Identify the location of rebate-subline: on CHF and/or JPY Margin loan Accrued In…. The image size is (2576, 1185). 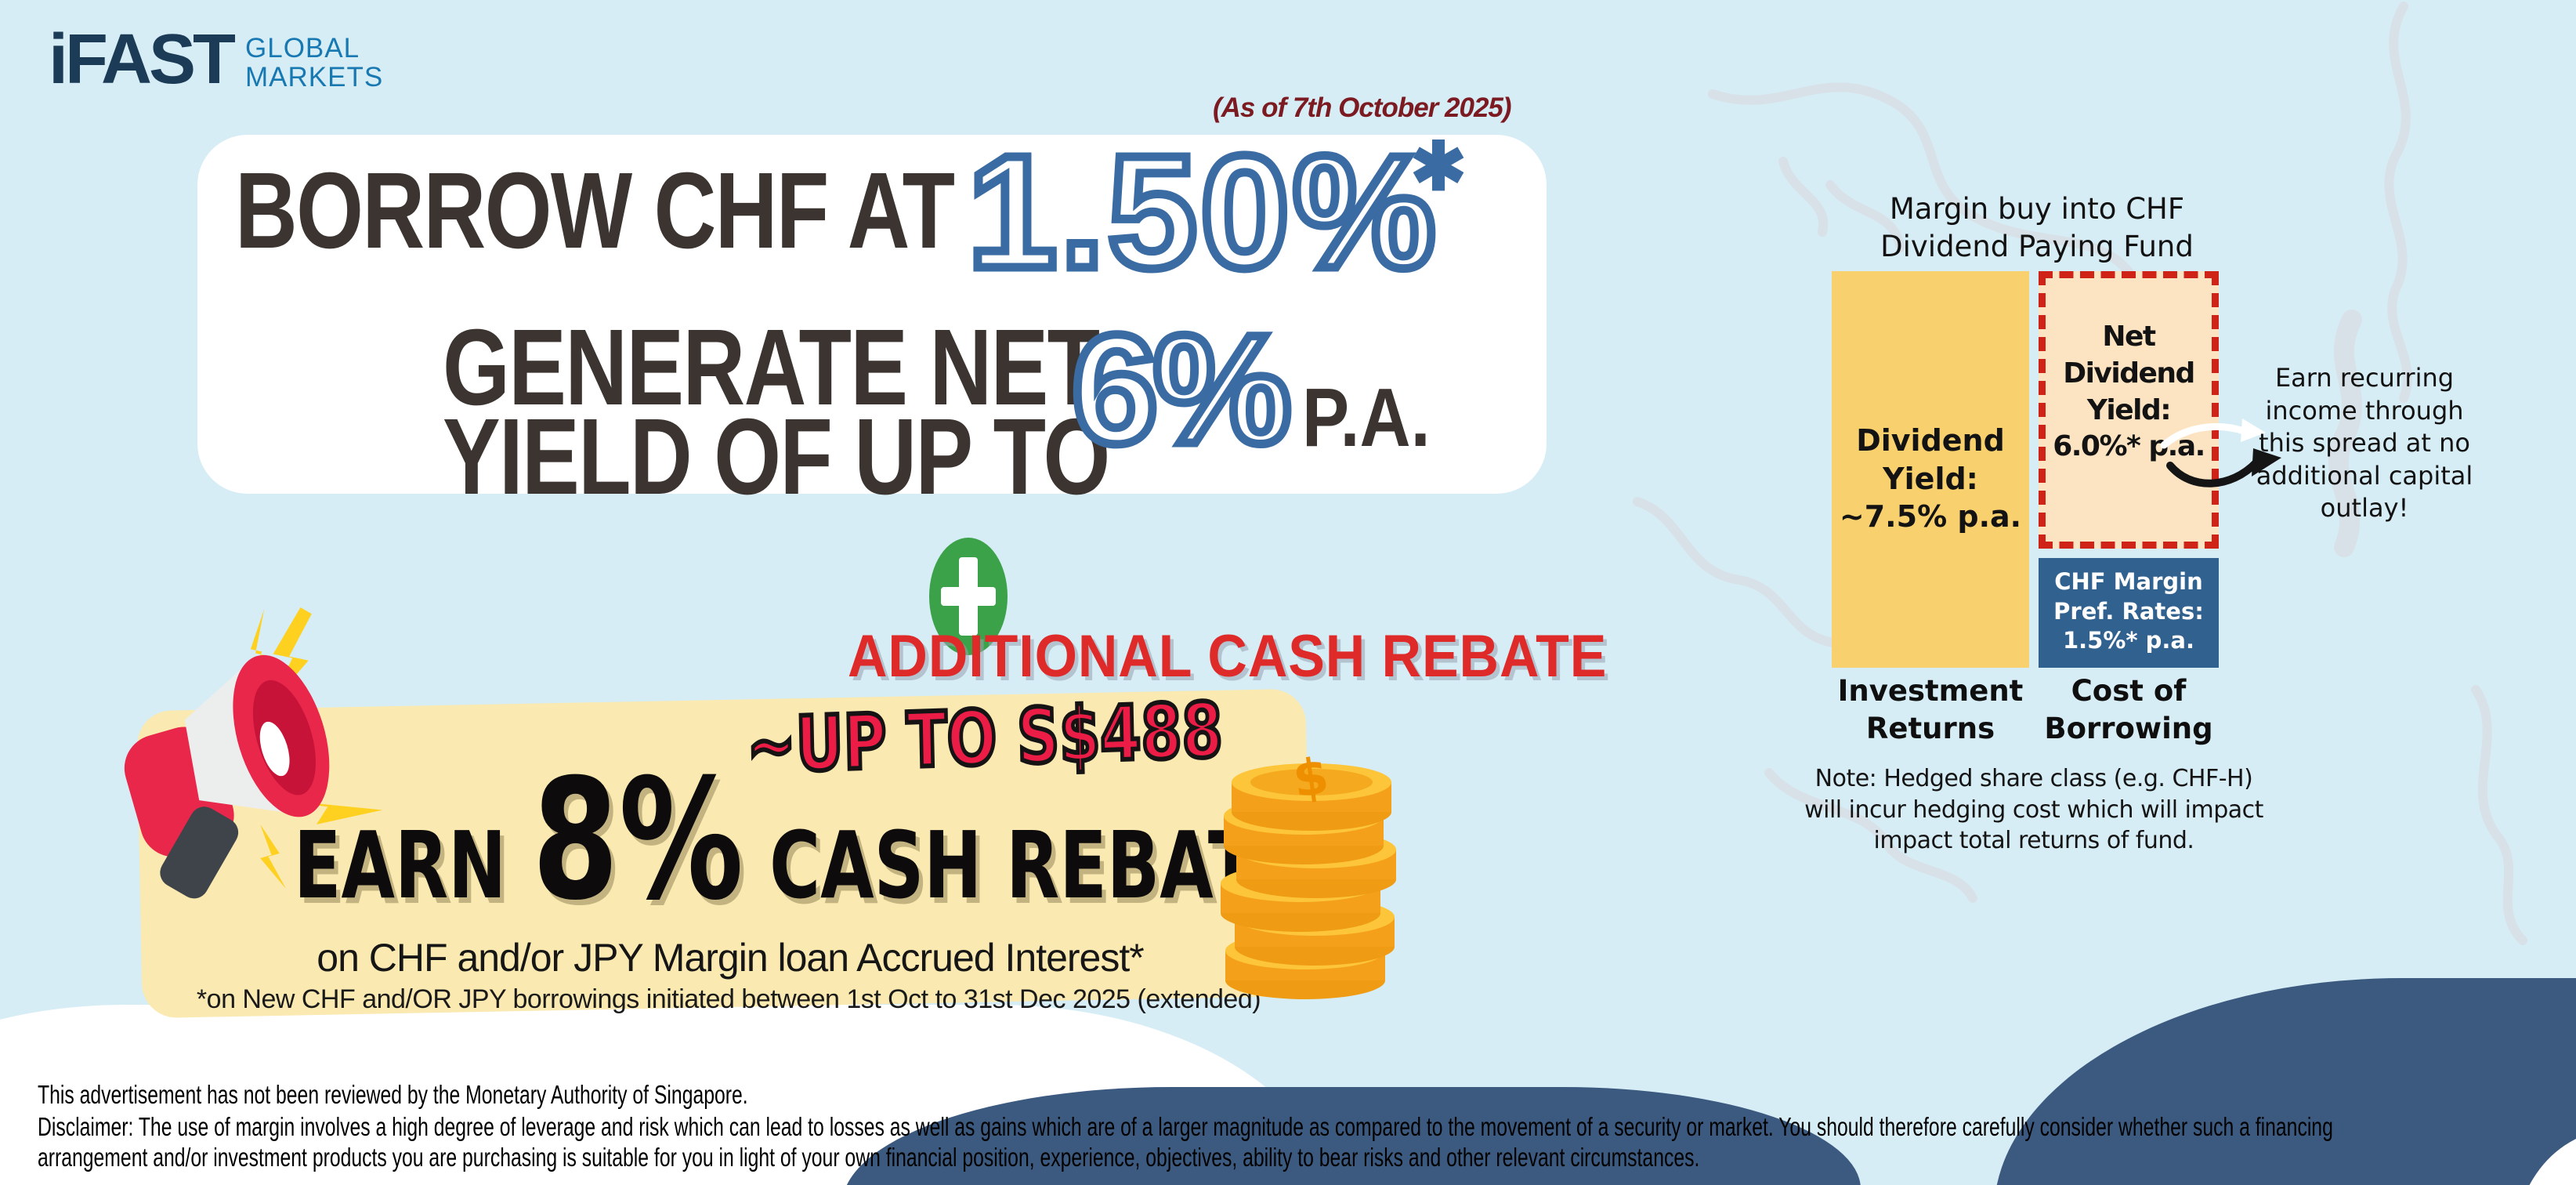
(730, 958).